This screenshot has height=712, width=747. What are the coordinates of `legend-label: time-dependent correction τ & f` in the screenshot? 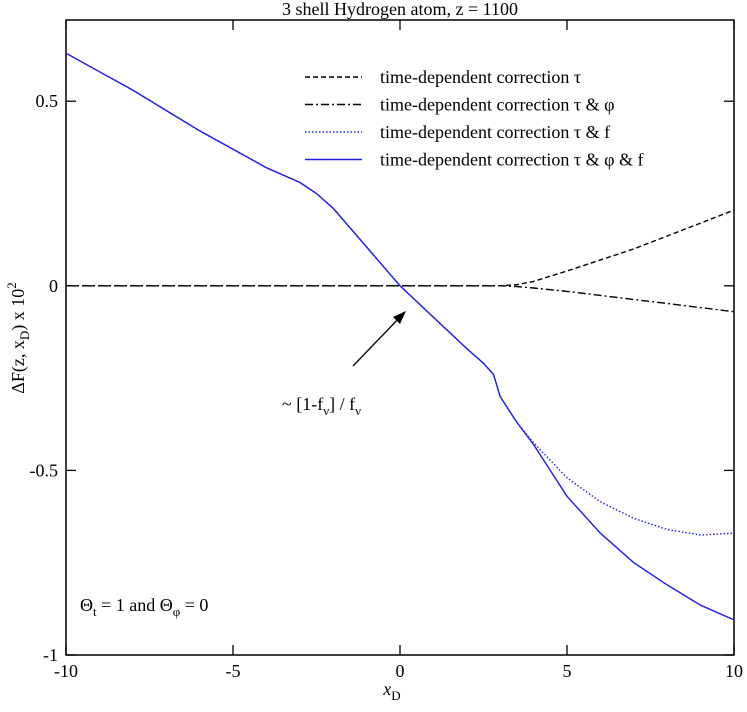 It's located at (495, 132).